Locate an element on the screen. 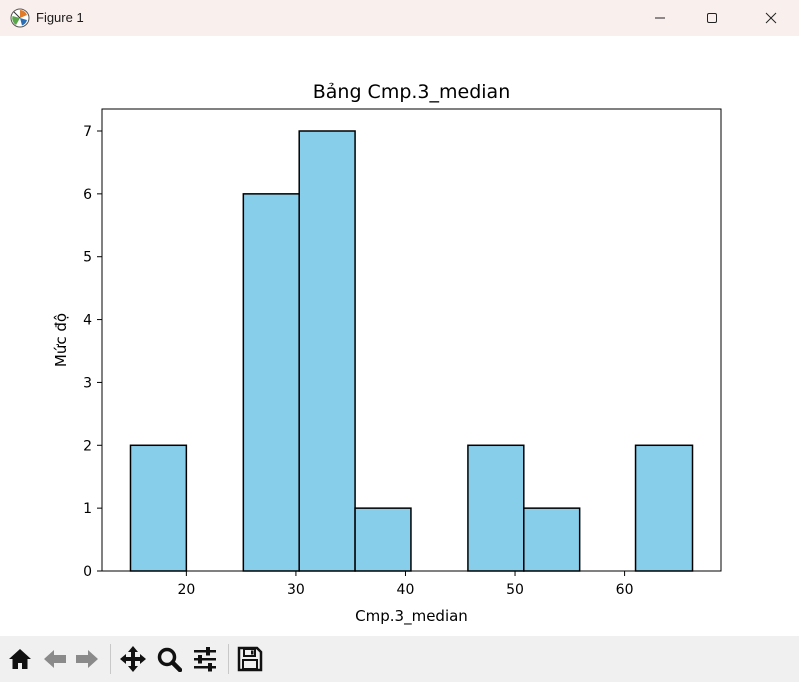 The width and height of the screenshot is (799, 682). zoom-button is located at coordinates (169, 659).